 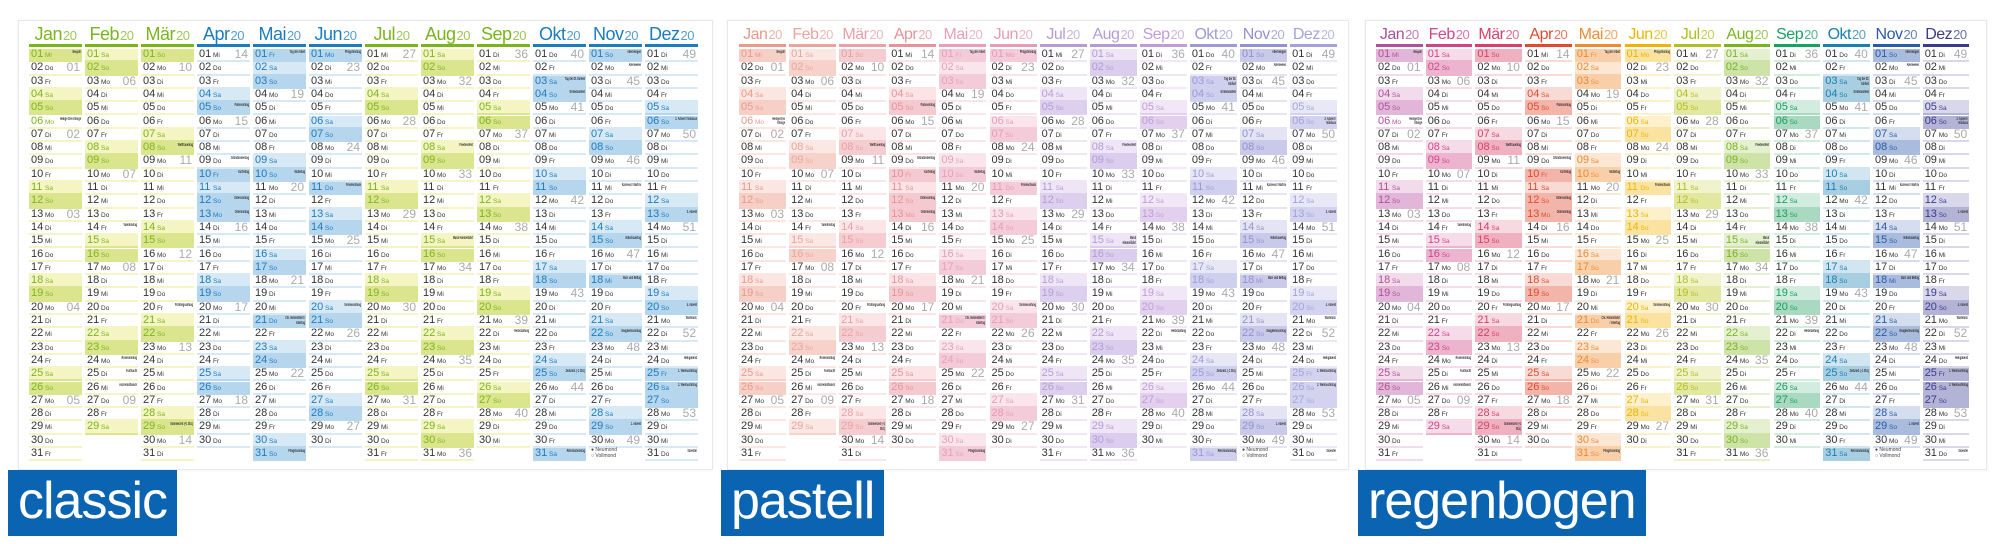 I want to click on day-cell: 16 Do, so click(x=1063, y=255).